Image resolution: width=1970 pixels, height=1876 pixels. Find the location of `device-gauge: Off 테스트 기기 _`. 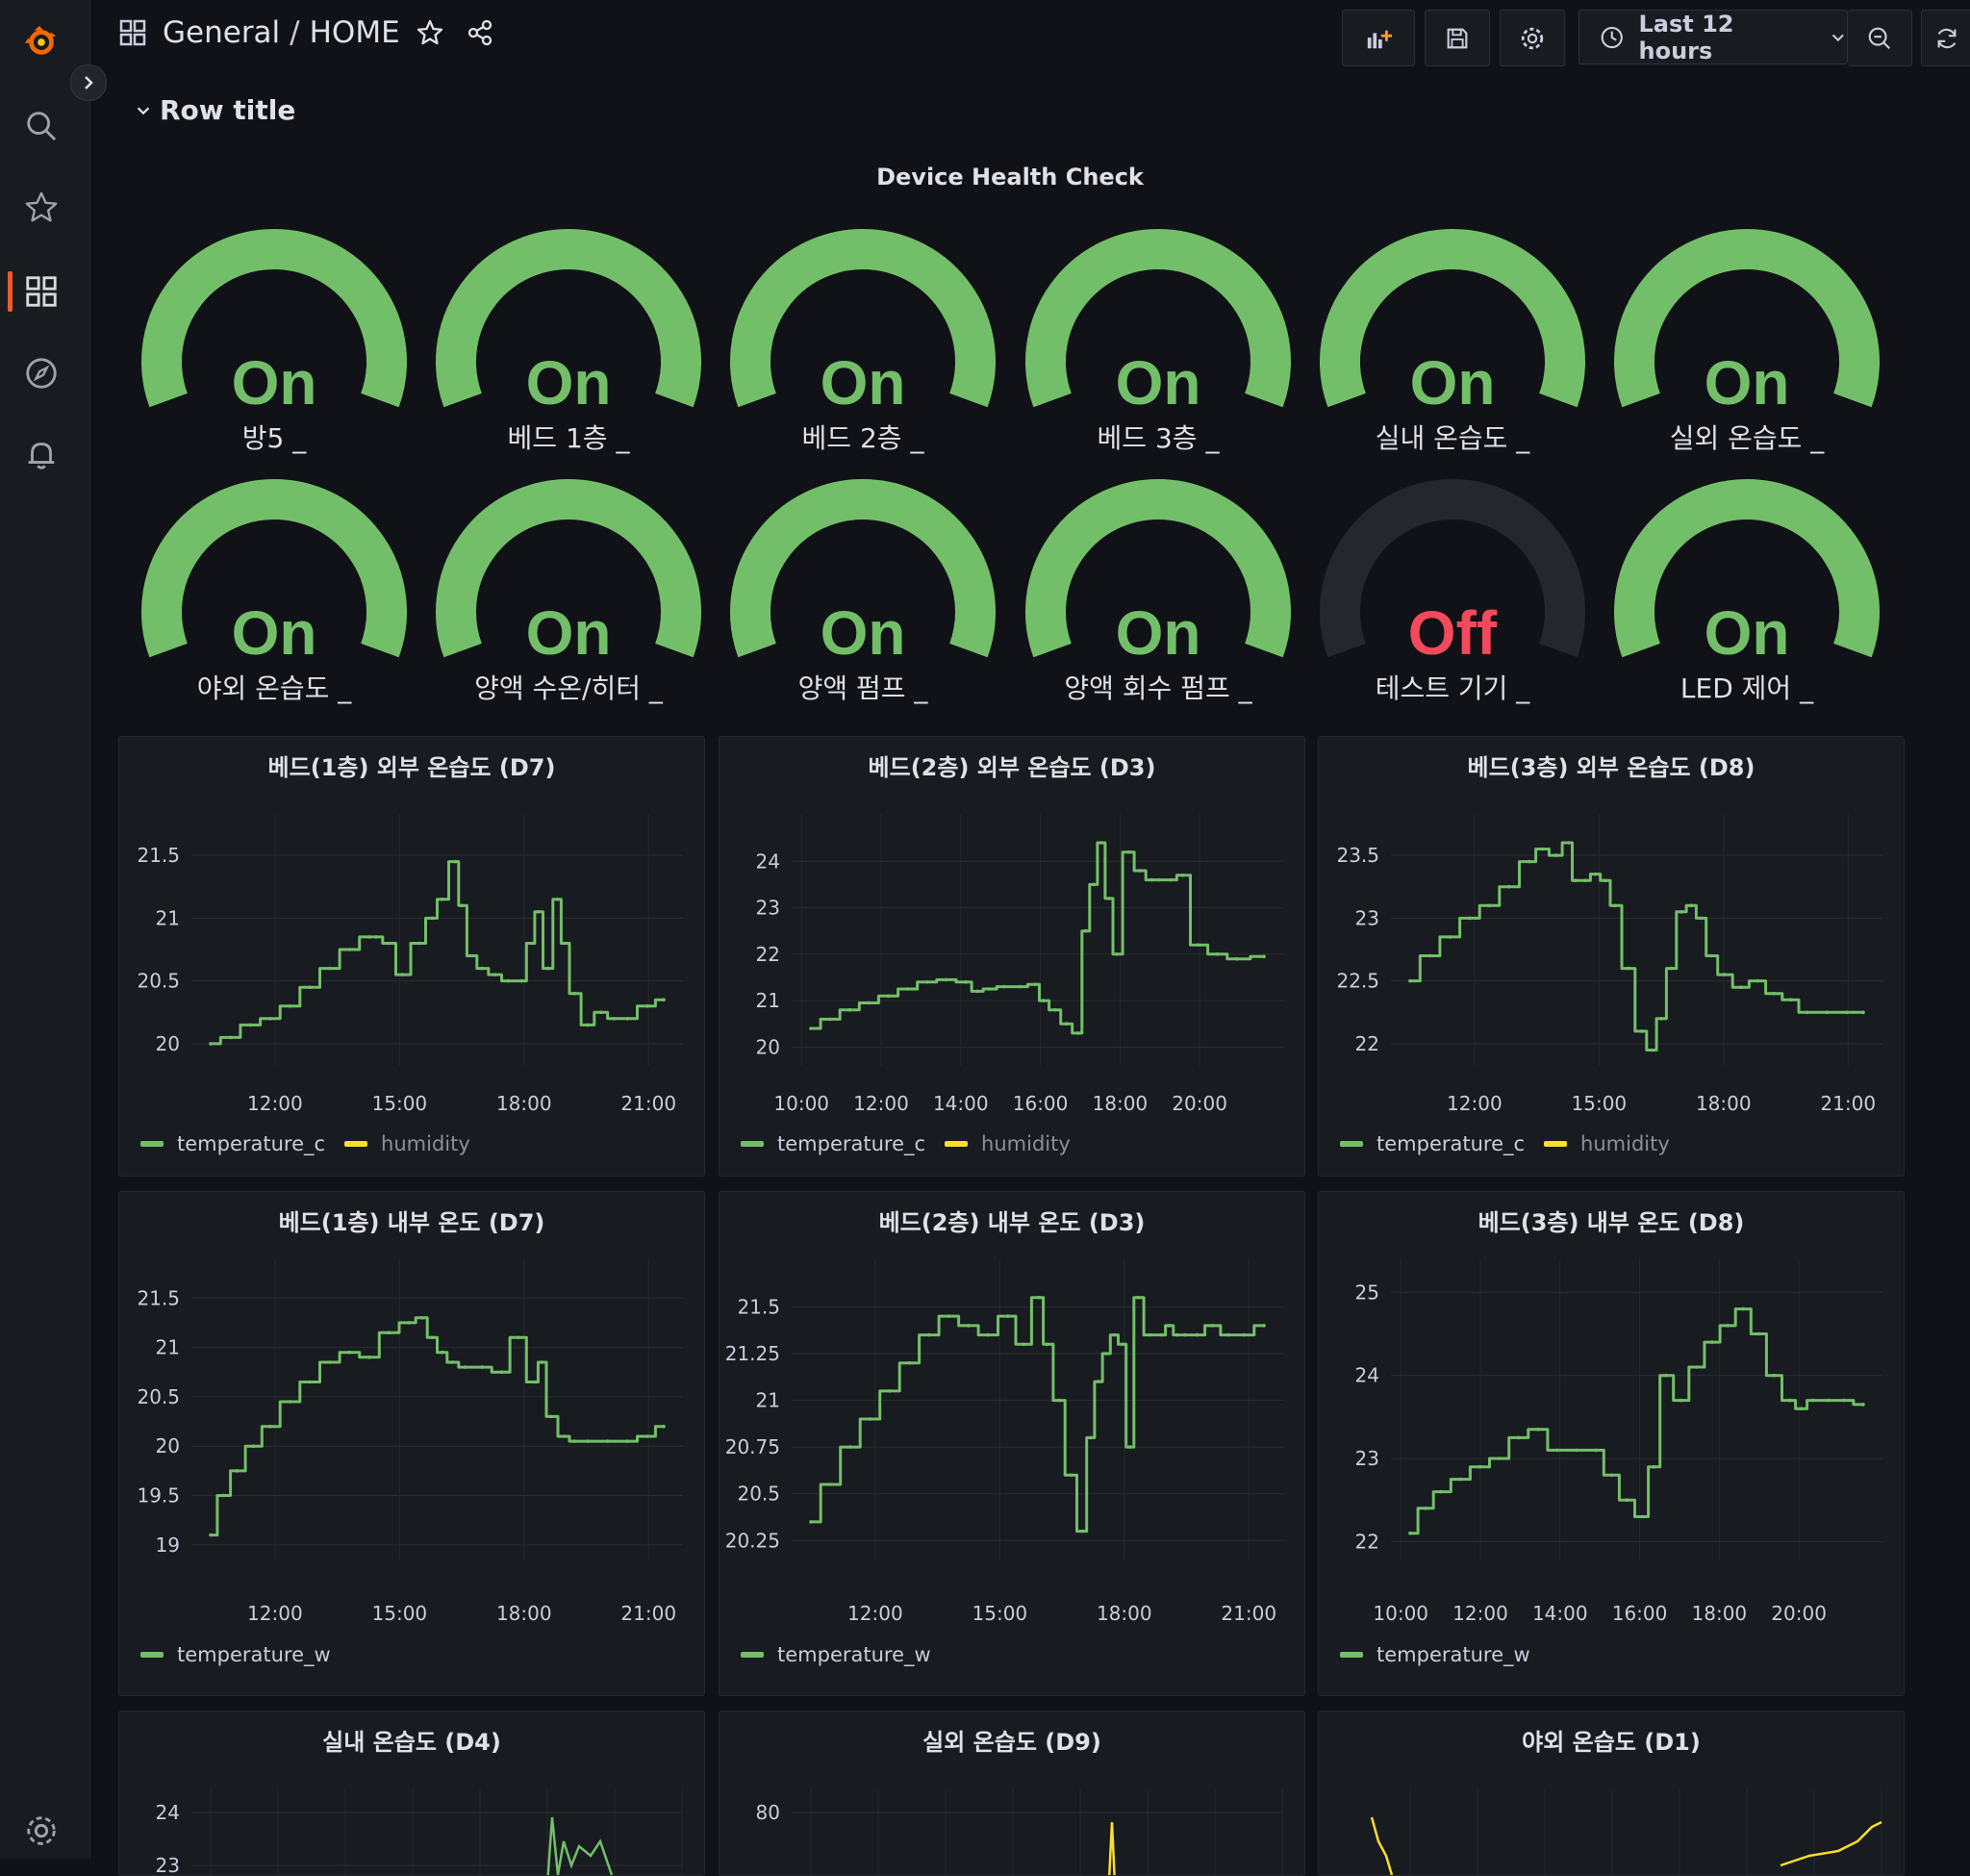

device-gauge: Off 테스트 기기 _ is located at coordinates (1452, 592).